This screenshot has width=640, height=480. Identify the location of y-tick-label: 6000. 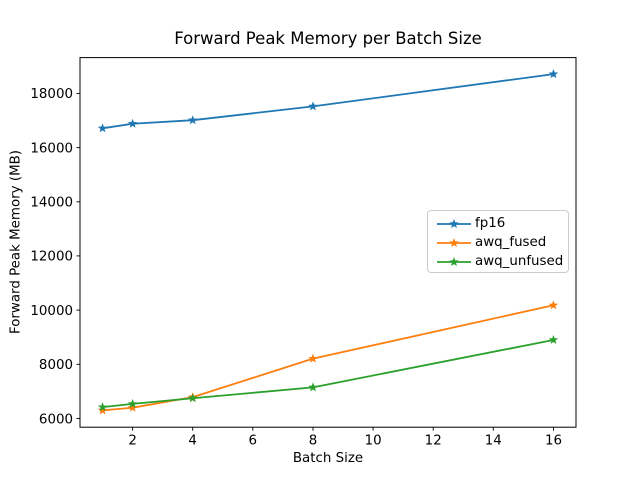
(56, 419).